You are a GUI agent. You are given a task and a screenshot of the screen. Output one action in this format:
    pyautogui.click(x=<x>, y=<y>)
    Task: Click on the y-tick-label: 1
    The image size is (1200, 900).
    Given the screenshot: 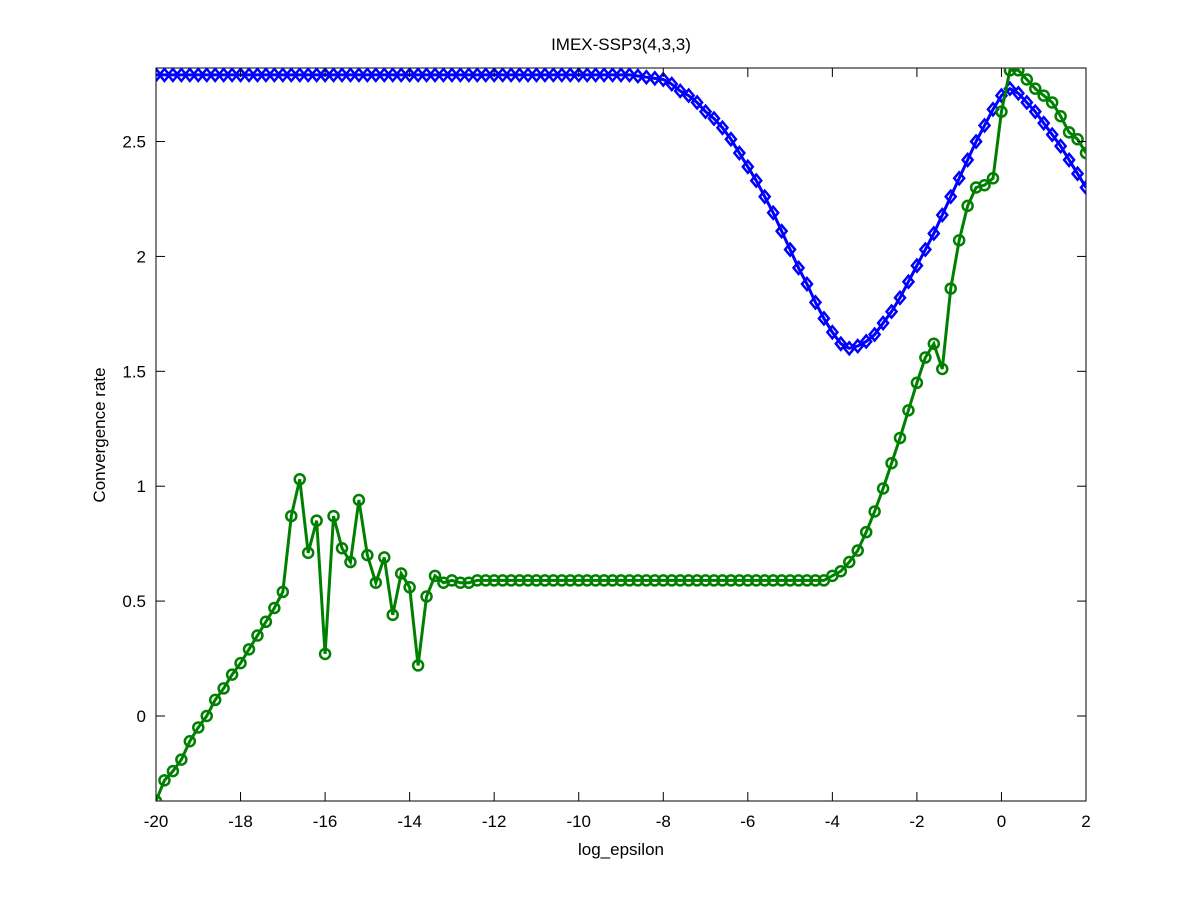 What is the action you would take?
    pyautogui.click(x=141, y=486)
    